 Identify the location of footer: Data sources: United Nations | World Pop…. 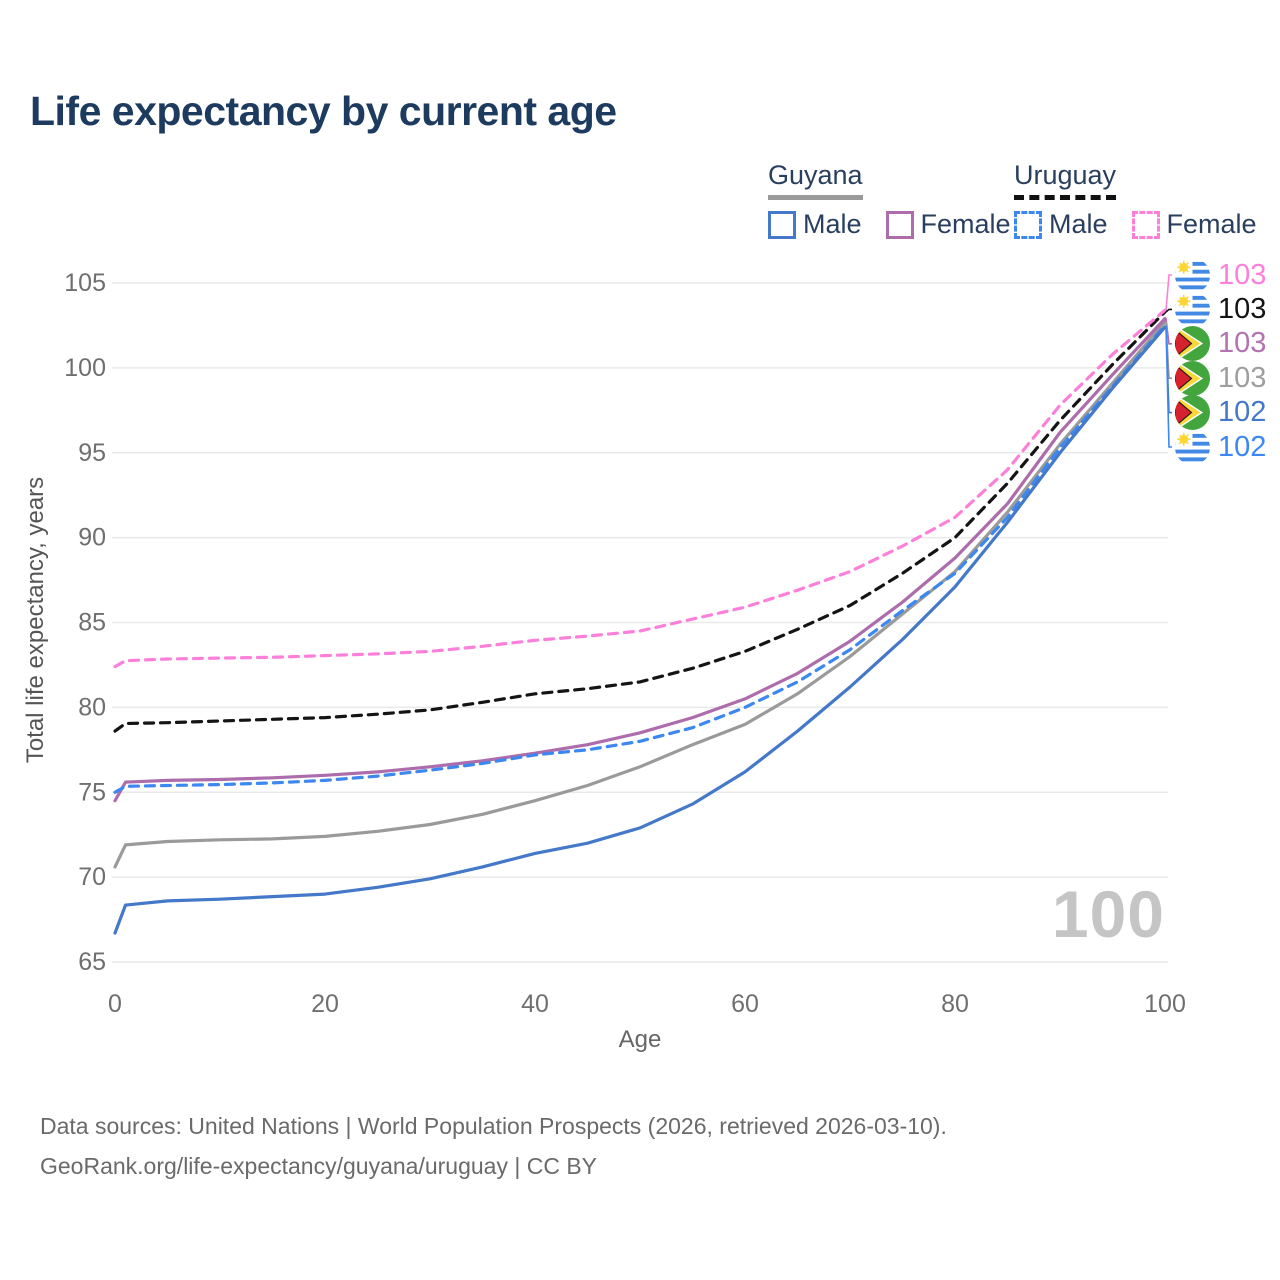
(493, 1146).